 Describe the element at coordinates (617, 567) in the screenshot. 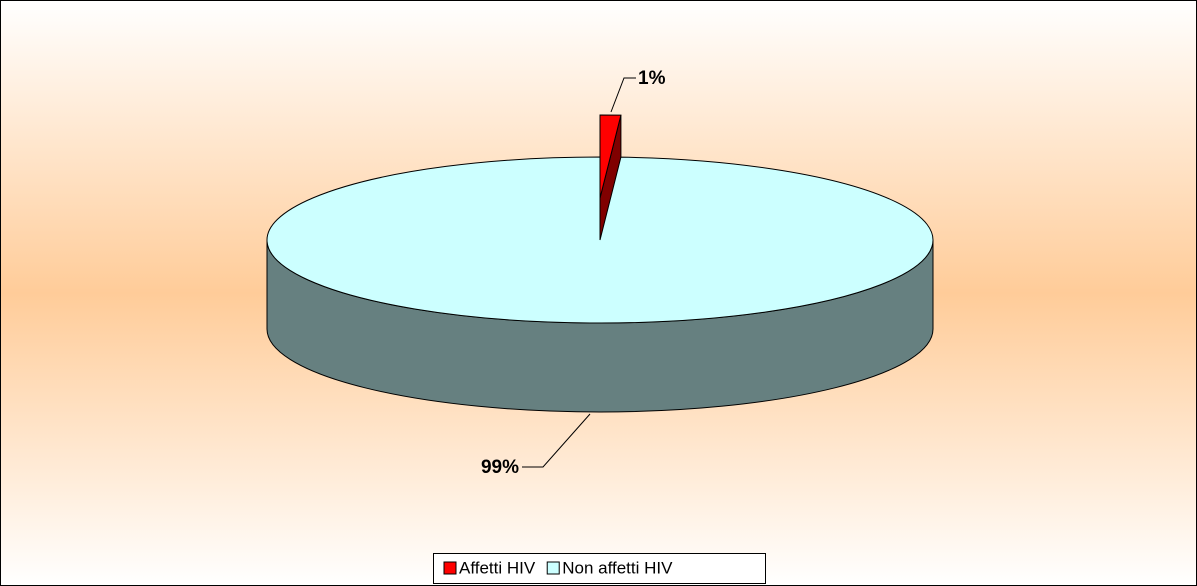

I see `legend-label: Non affetti HIV` at that location.